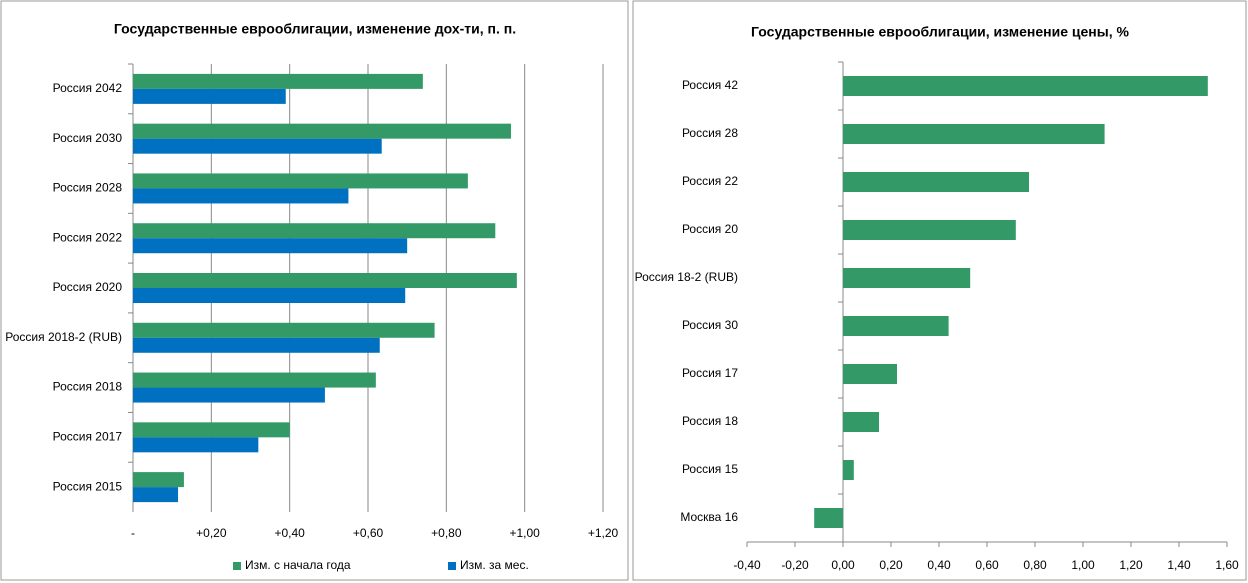 The image size is (1248, 583). I want to click on x-tick-label: 1,40, so click(1179, 565).